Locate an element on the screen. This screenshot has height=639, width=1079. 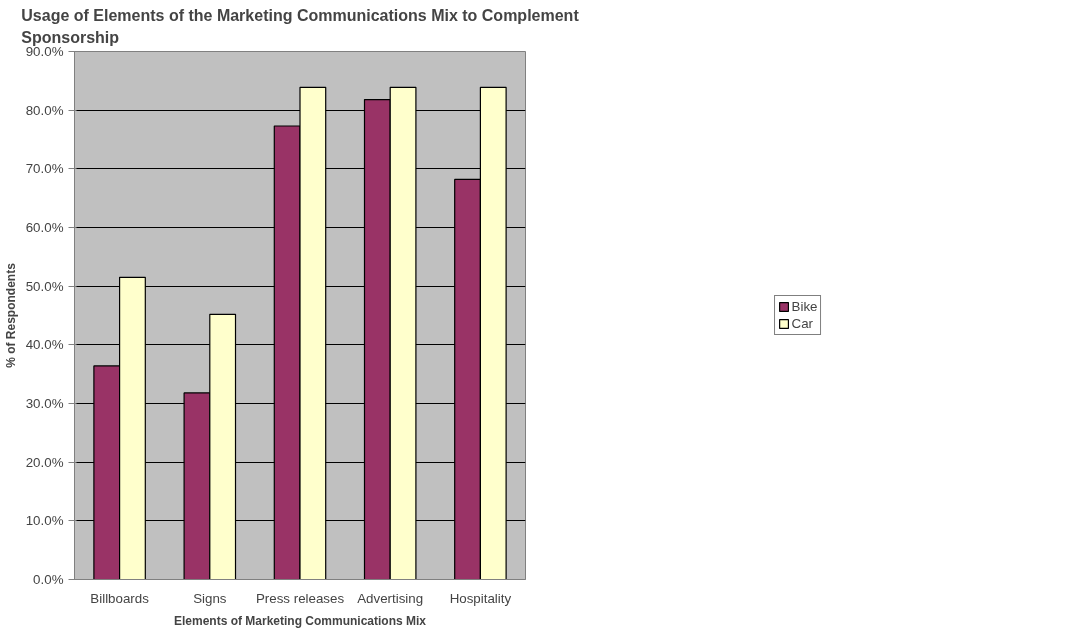
x-tick-label: Hospitality is located at coordinates (480, 598).